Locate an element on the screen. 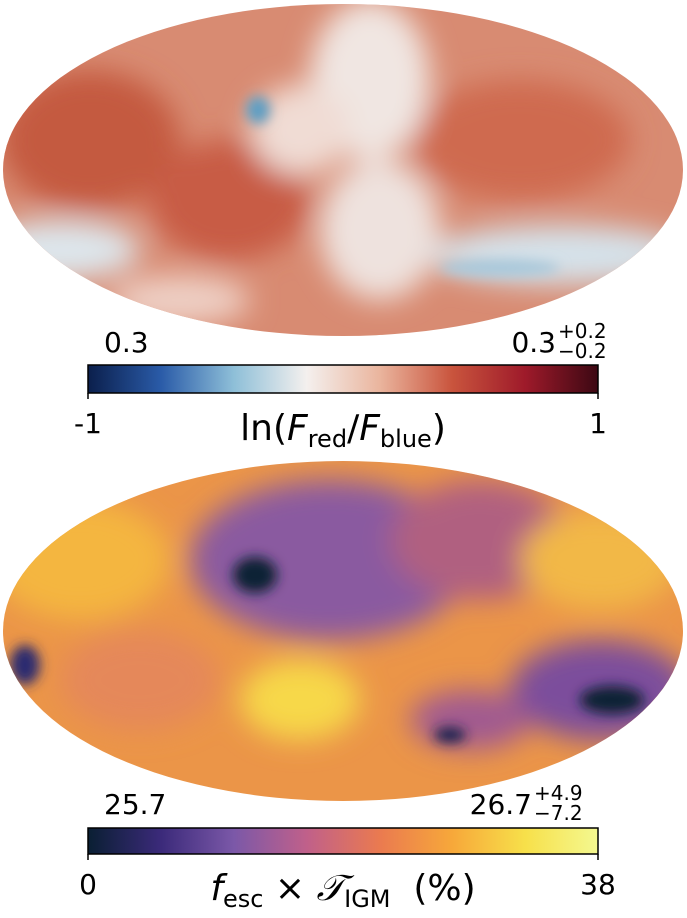 This screenshot has width=687, height=918. tick-label: 38 is located at coordinates (598, 884).